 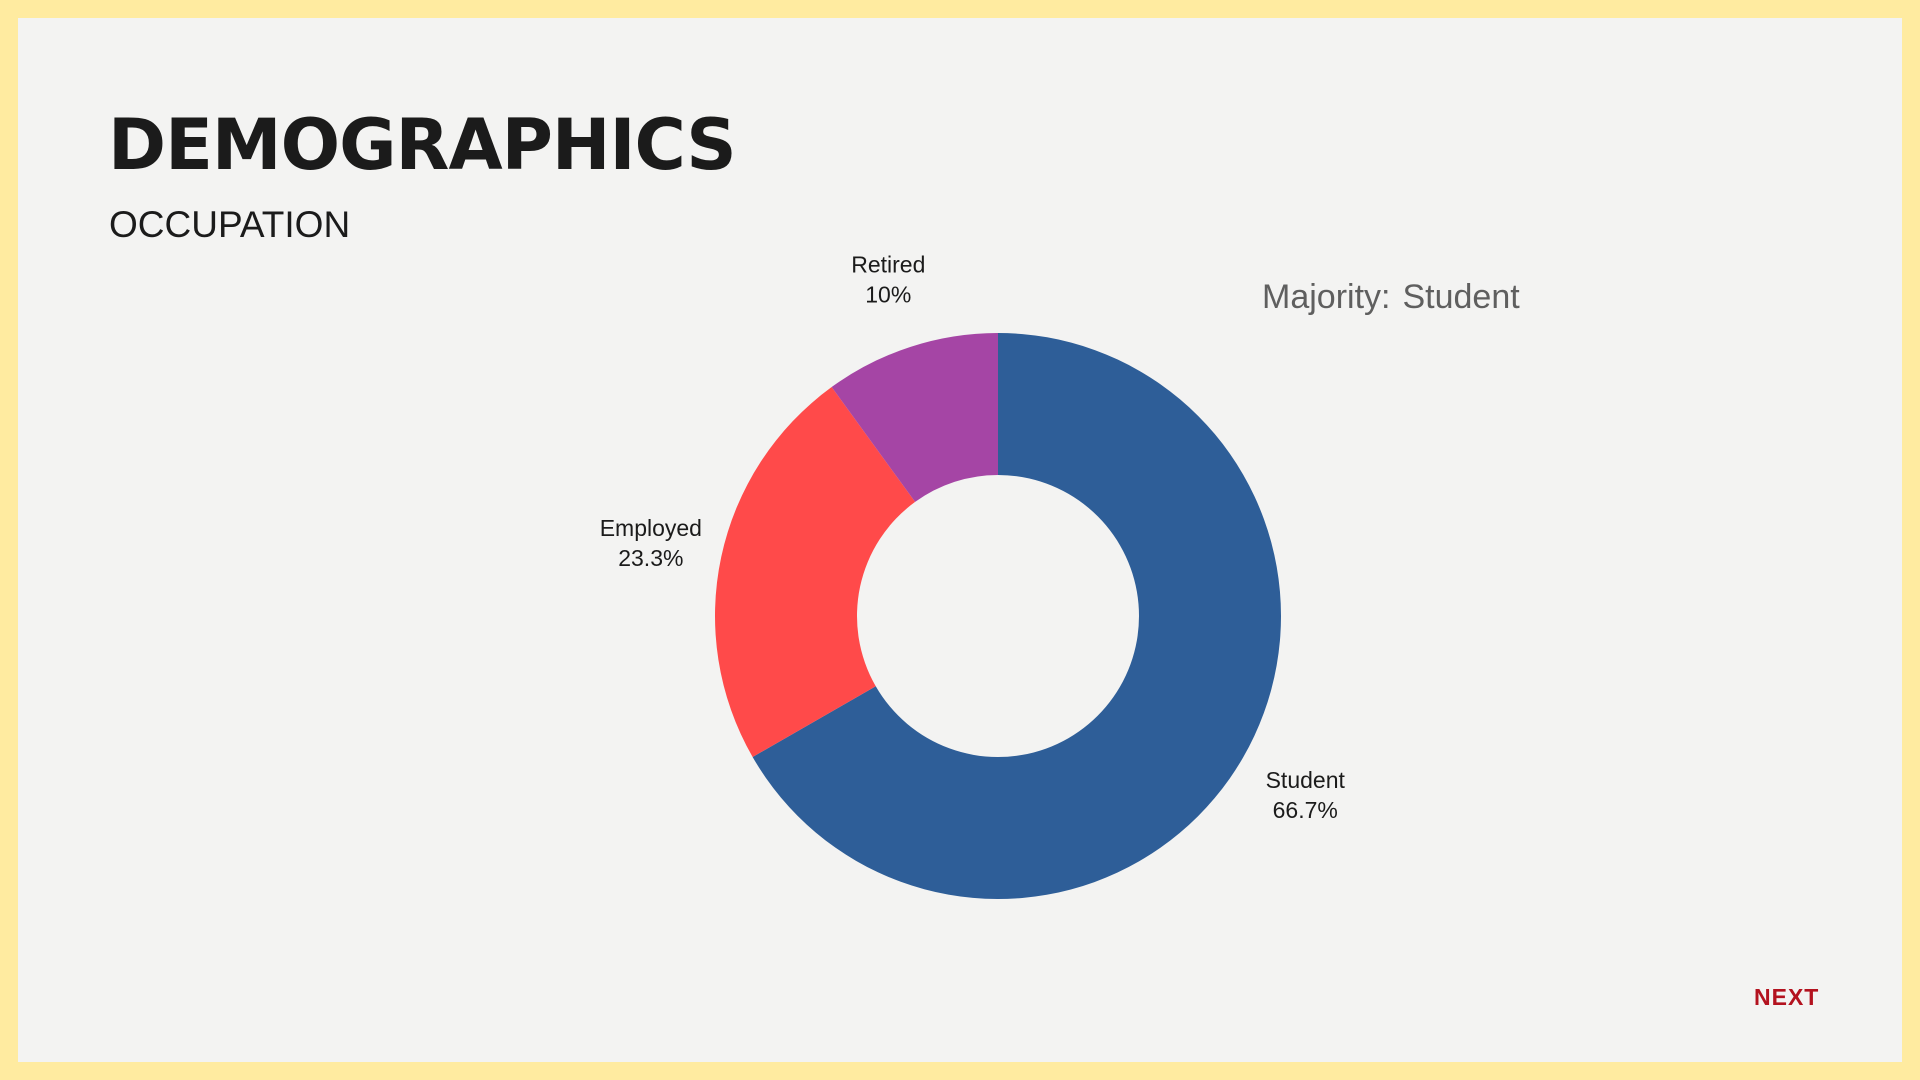 I want to click on slice-employed, so click(x=815, y=572).